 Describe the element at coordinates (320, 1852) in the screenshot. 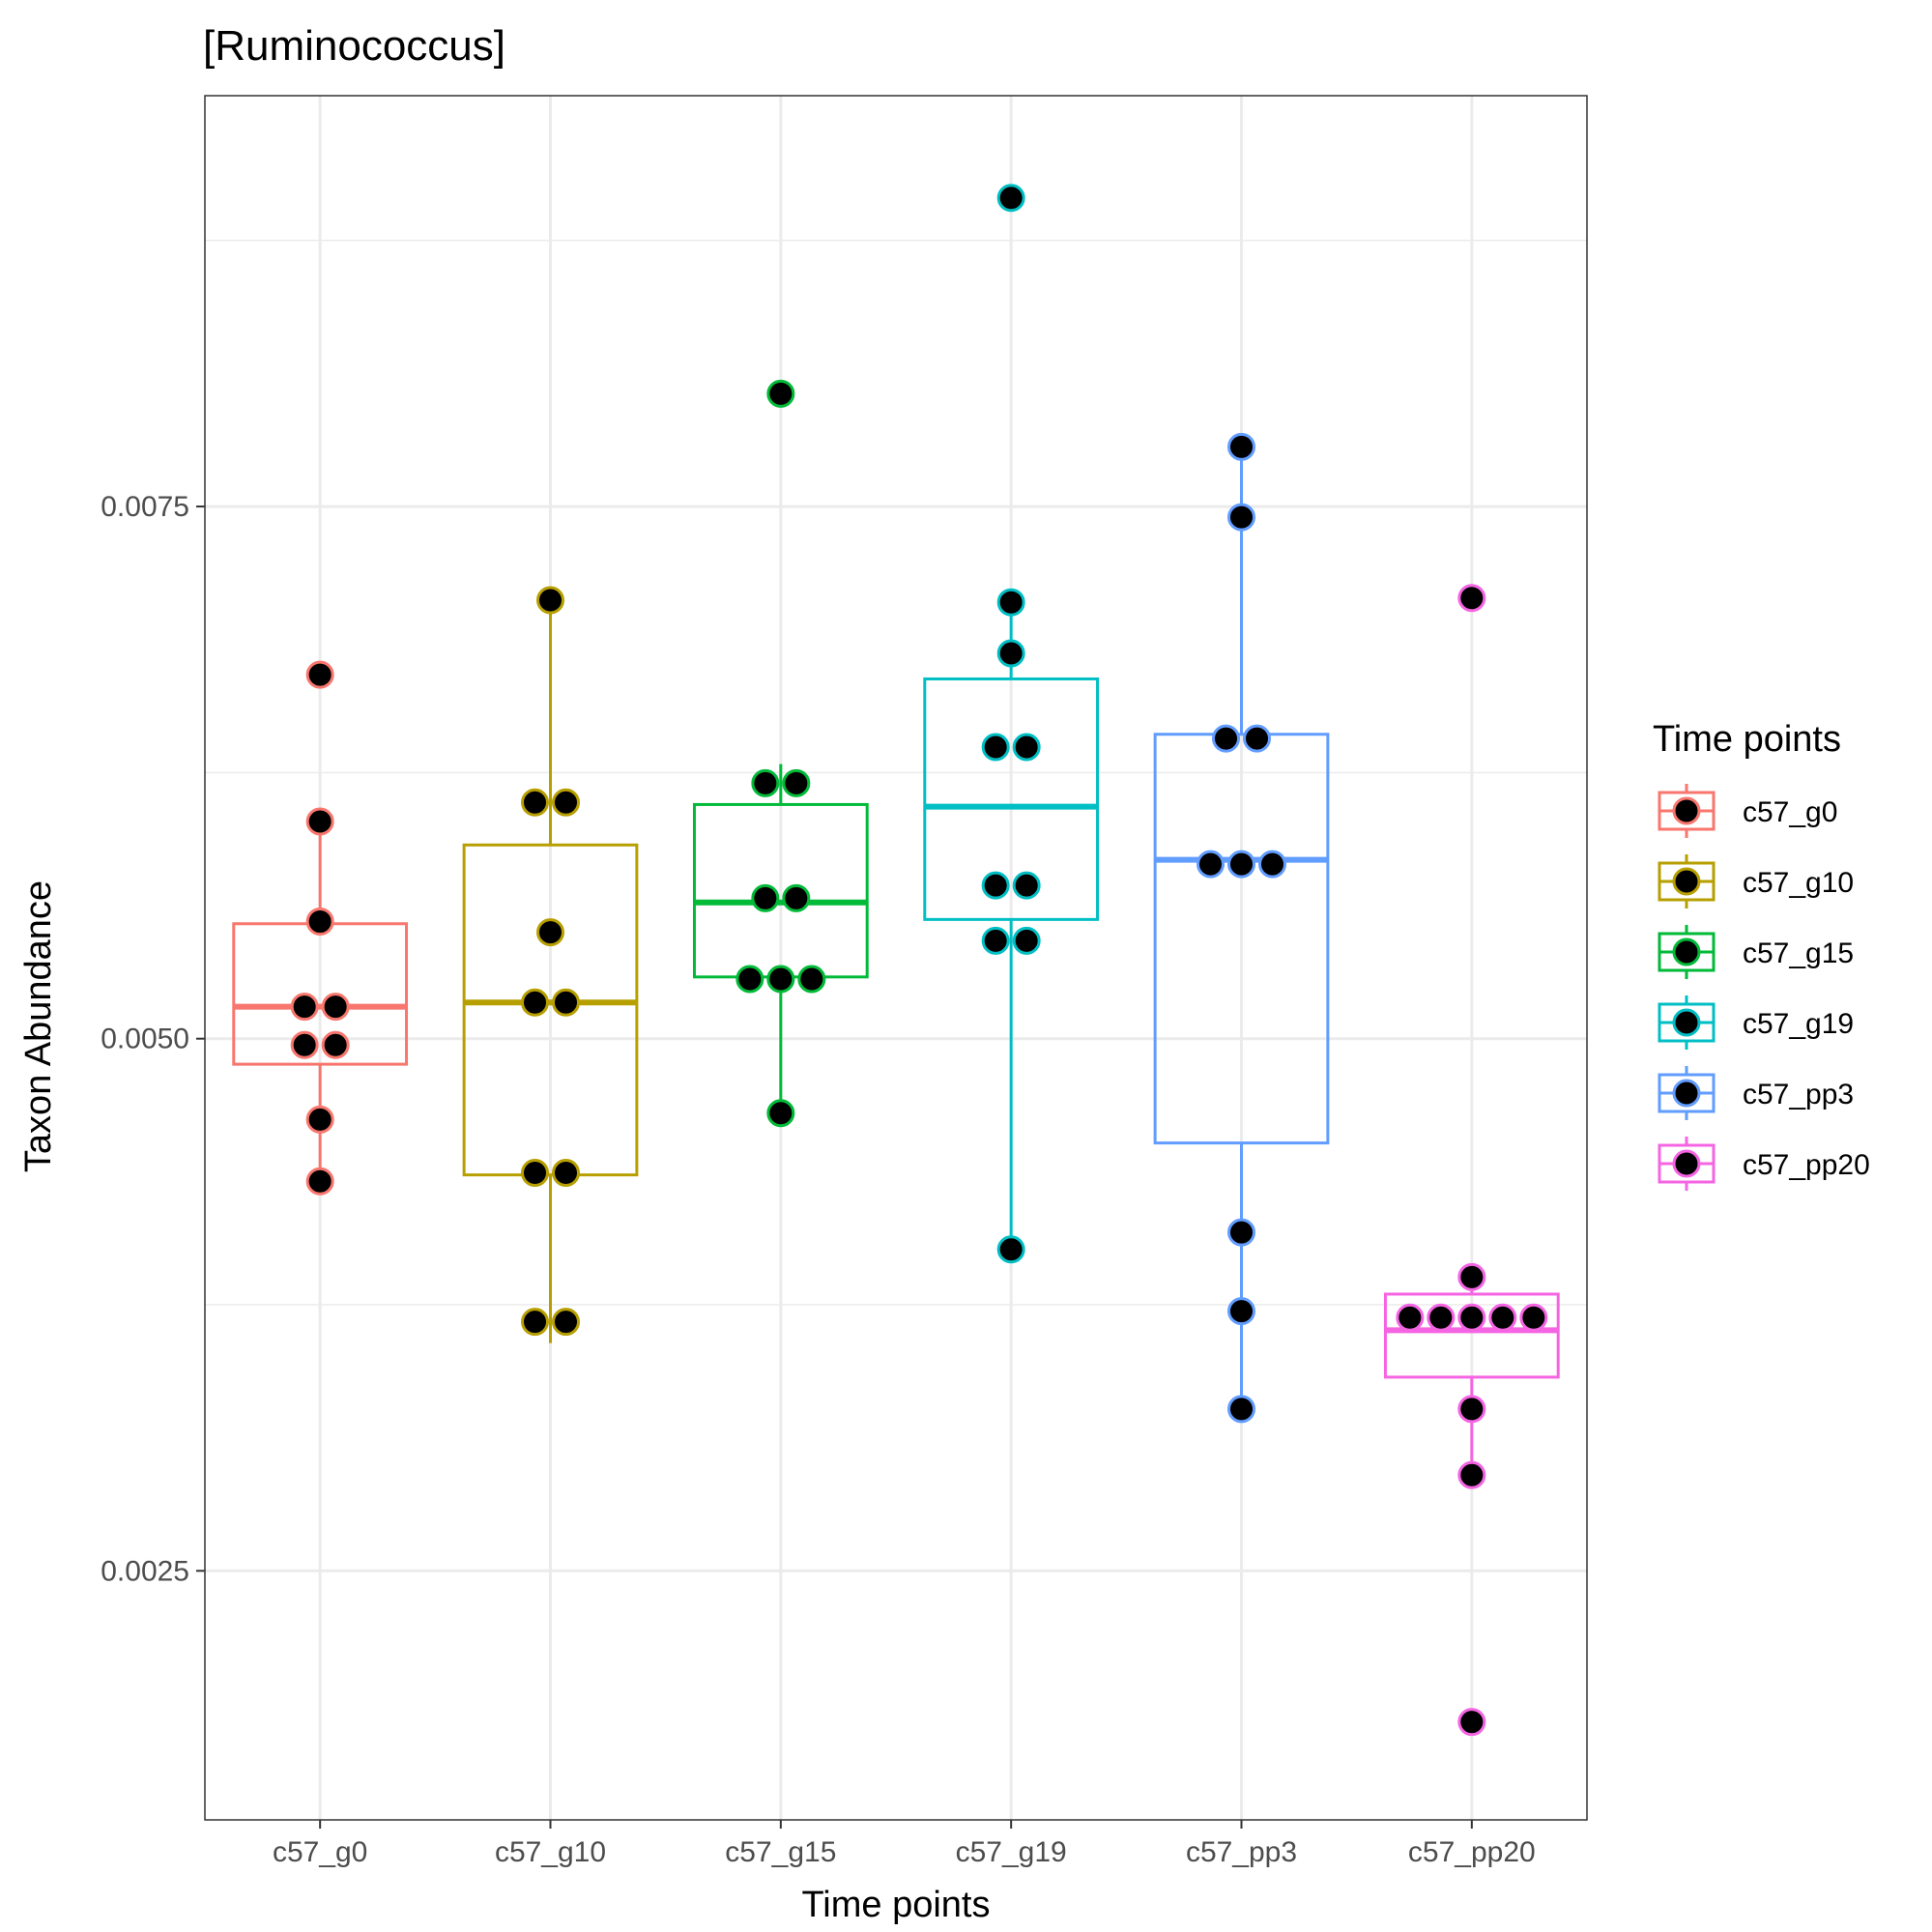

I see `x-tick-label: c57_g0` at that location.